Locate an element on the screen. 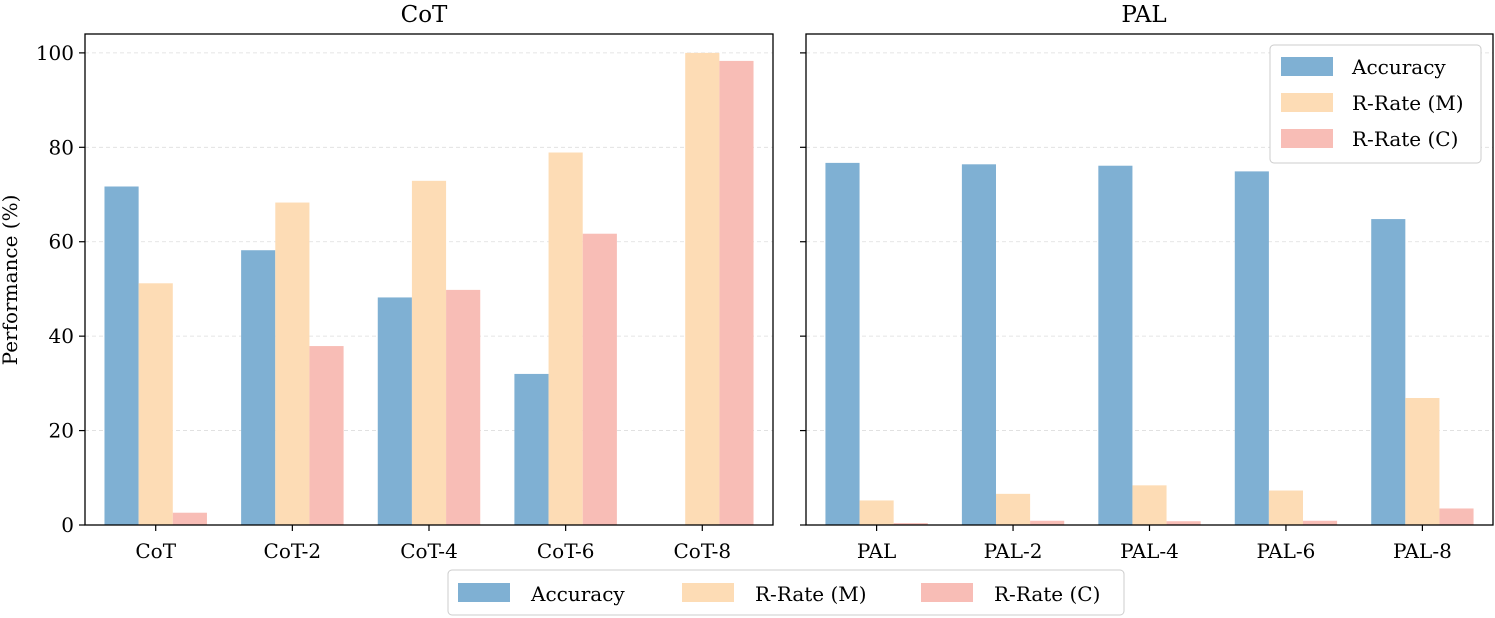 This screenshot has height=618, width=1495. bar-accuracy-pal is located at coordinates (842, 343).